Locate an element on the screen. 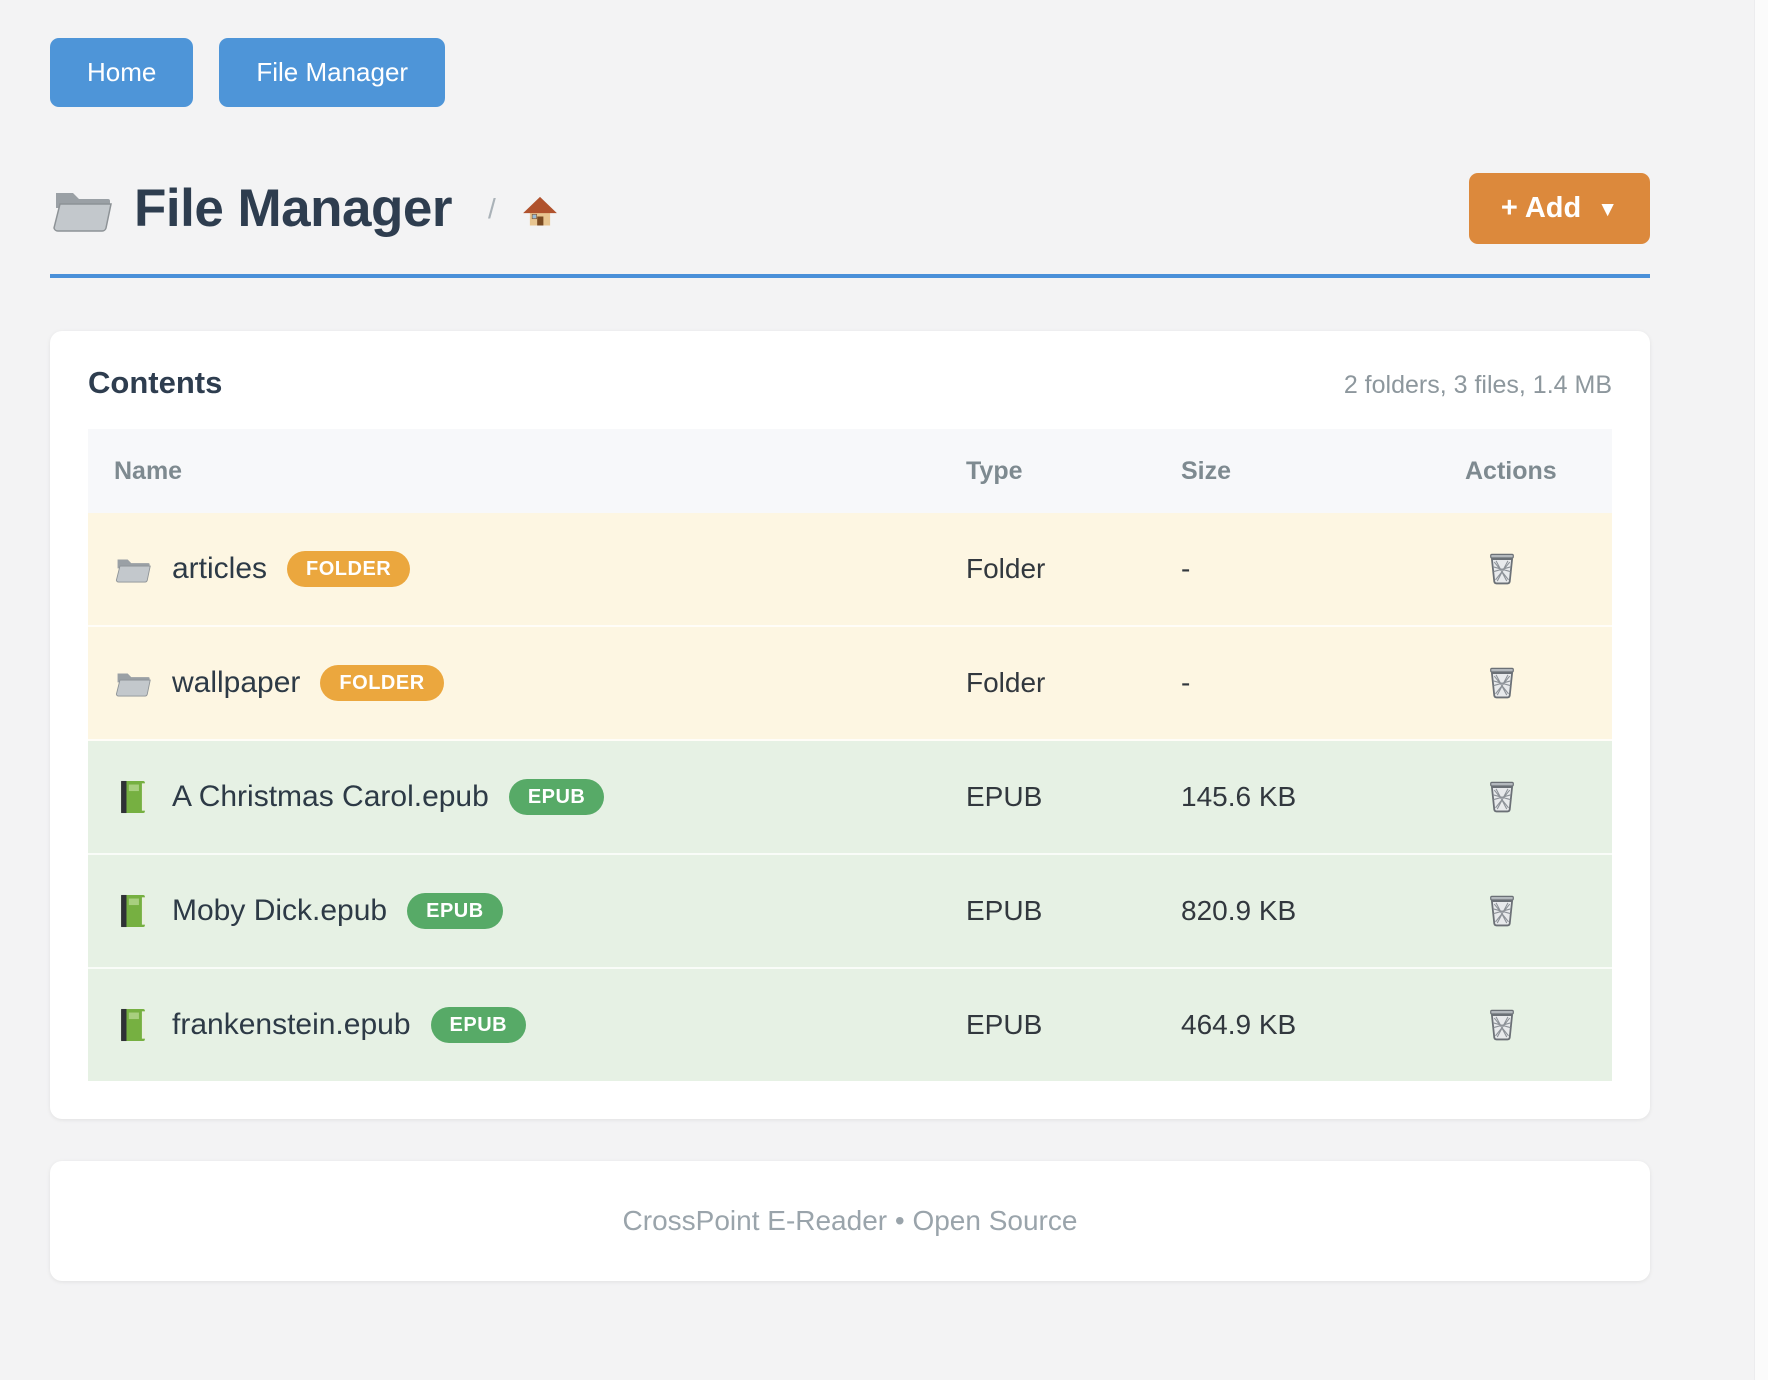 The width and height of the screenshot is (1768, 1380). column-header-size: Size is located at coordinates (1206, 470).